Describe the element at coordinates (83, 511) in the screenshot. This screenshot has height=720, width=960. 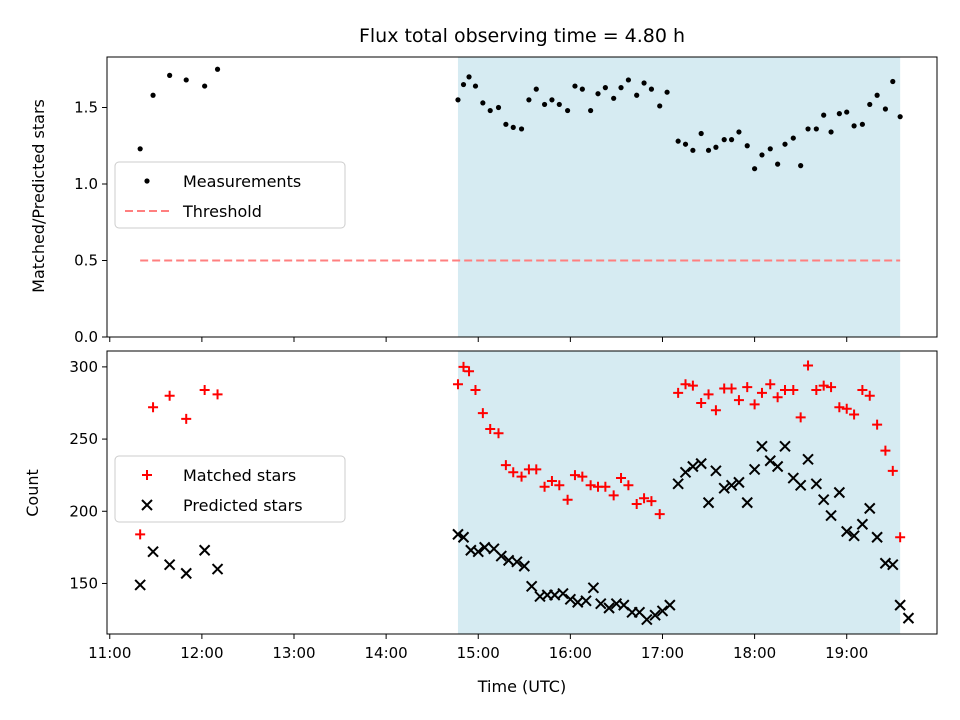
I see `y-tick-label: 200` at that location.